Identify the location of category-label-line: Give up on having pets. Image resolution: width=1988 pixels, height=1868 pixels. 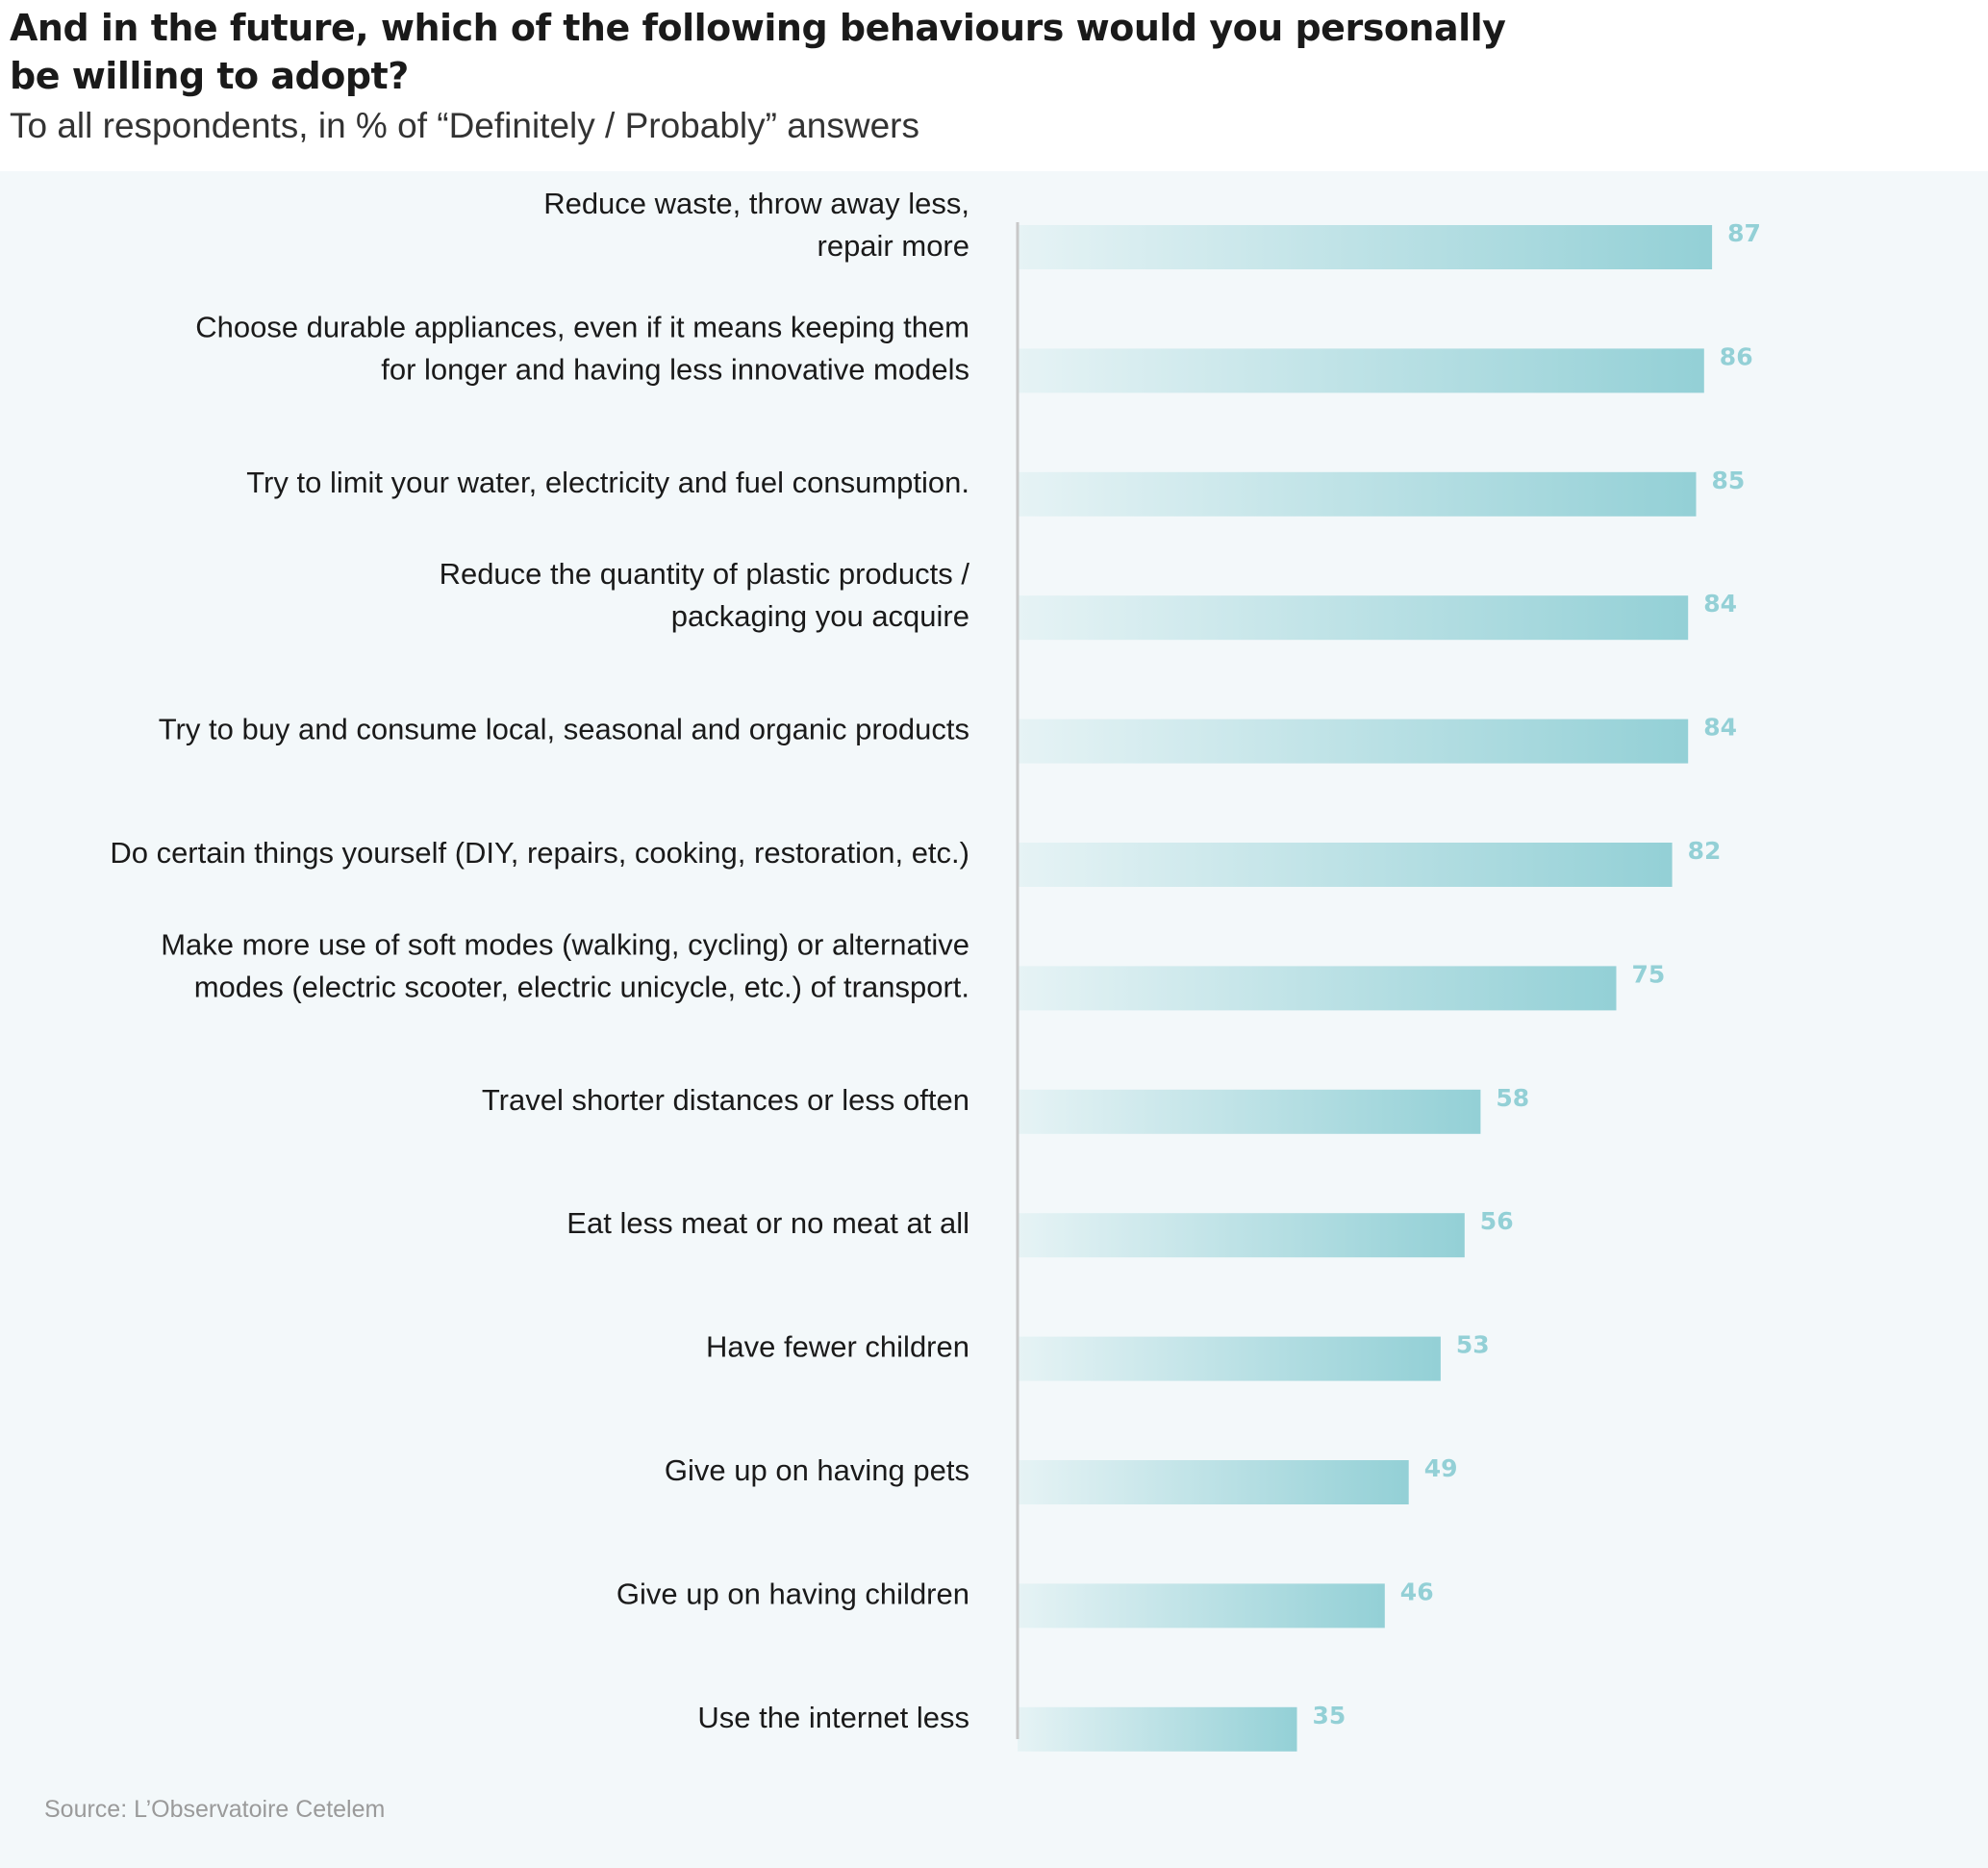
(817, 1470).